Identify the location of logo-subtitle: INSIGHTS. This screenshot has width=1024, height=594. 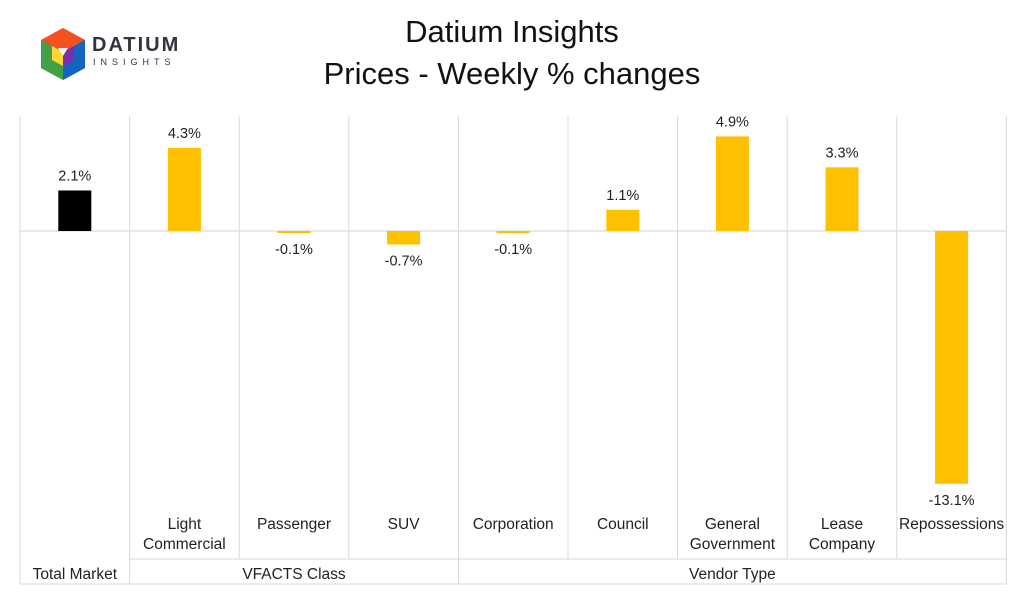
(134, 62).